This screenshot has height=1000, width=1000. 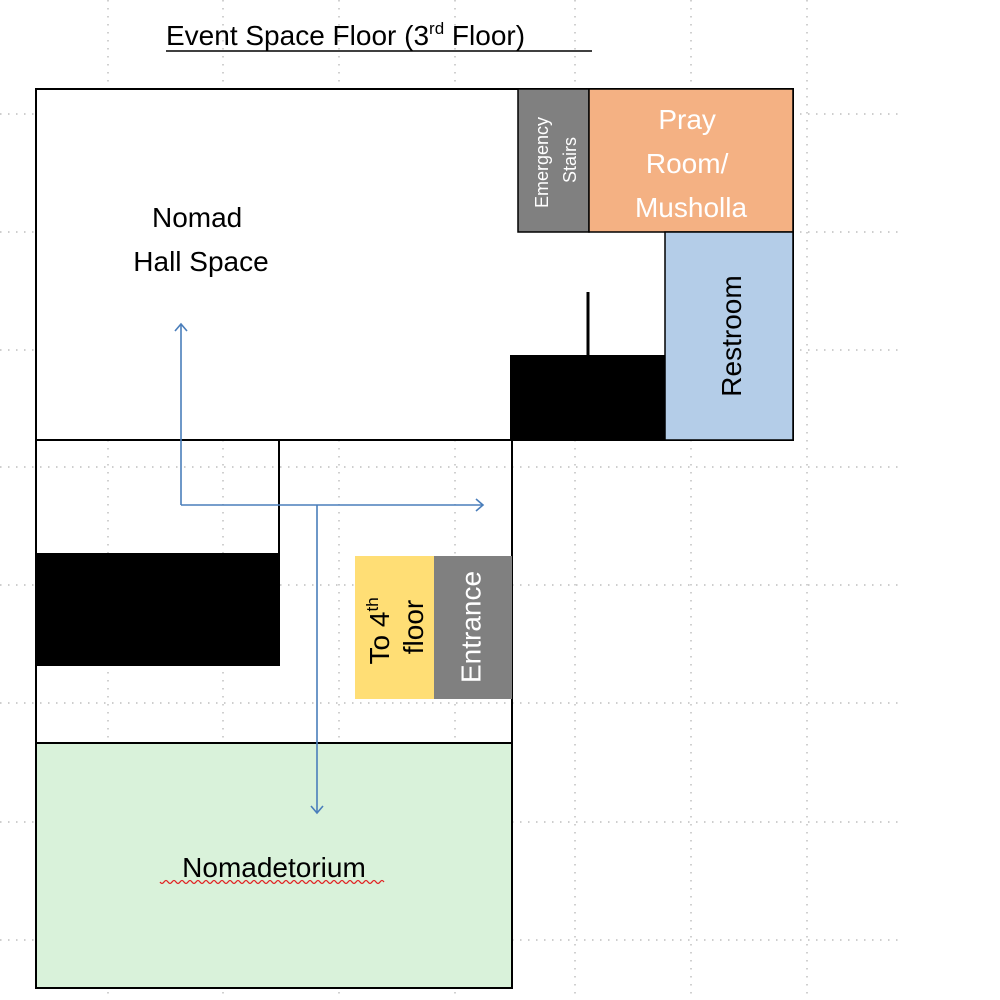 I want to click on pray-room-label: Pray Room/ Musholla, so click(x=691, y=163).